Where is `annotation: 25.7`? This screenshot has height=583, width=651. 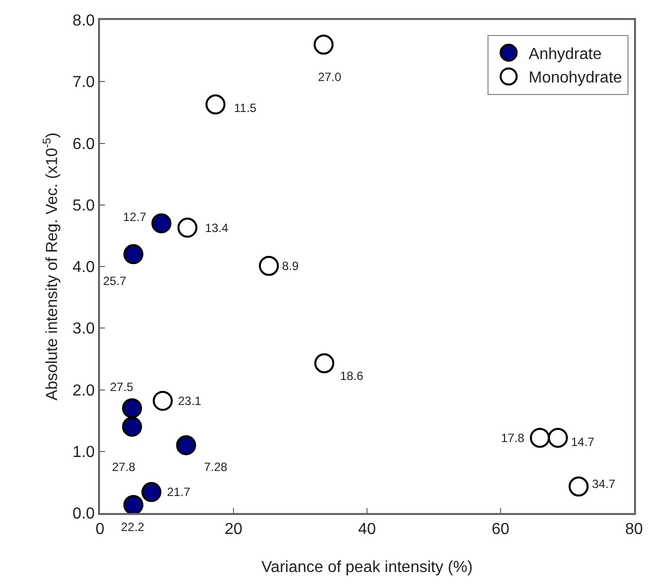
annotation: 25.7 is located at coordinates (115, 281).